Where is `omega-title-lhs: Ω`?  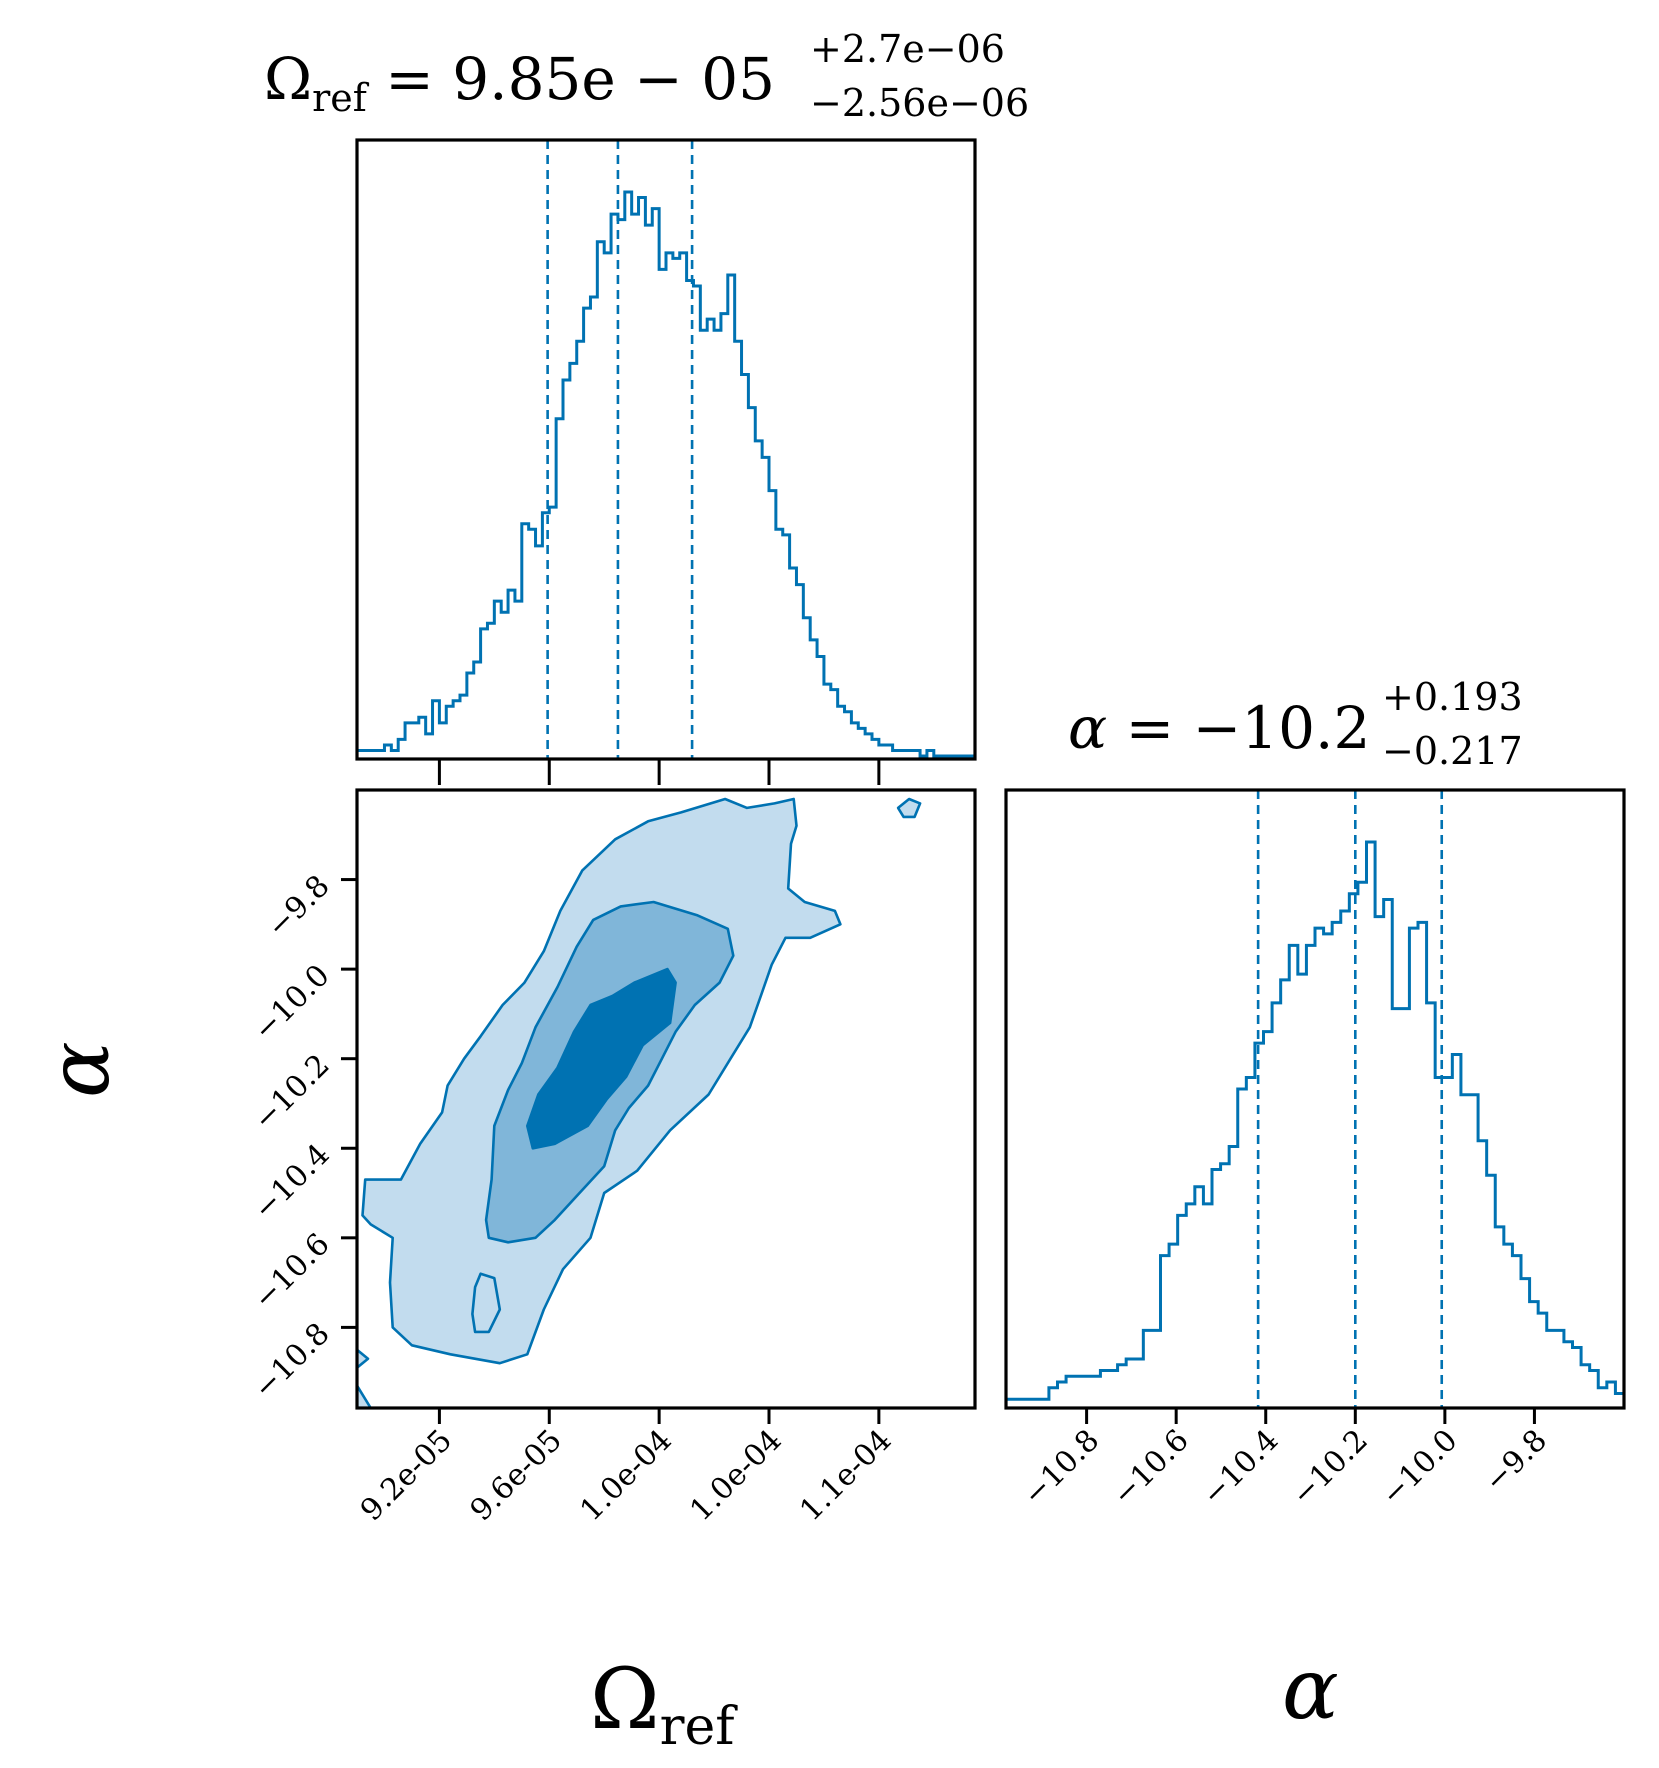
omega-title-lhs: Ω is located at coordinates (288, 79).